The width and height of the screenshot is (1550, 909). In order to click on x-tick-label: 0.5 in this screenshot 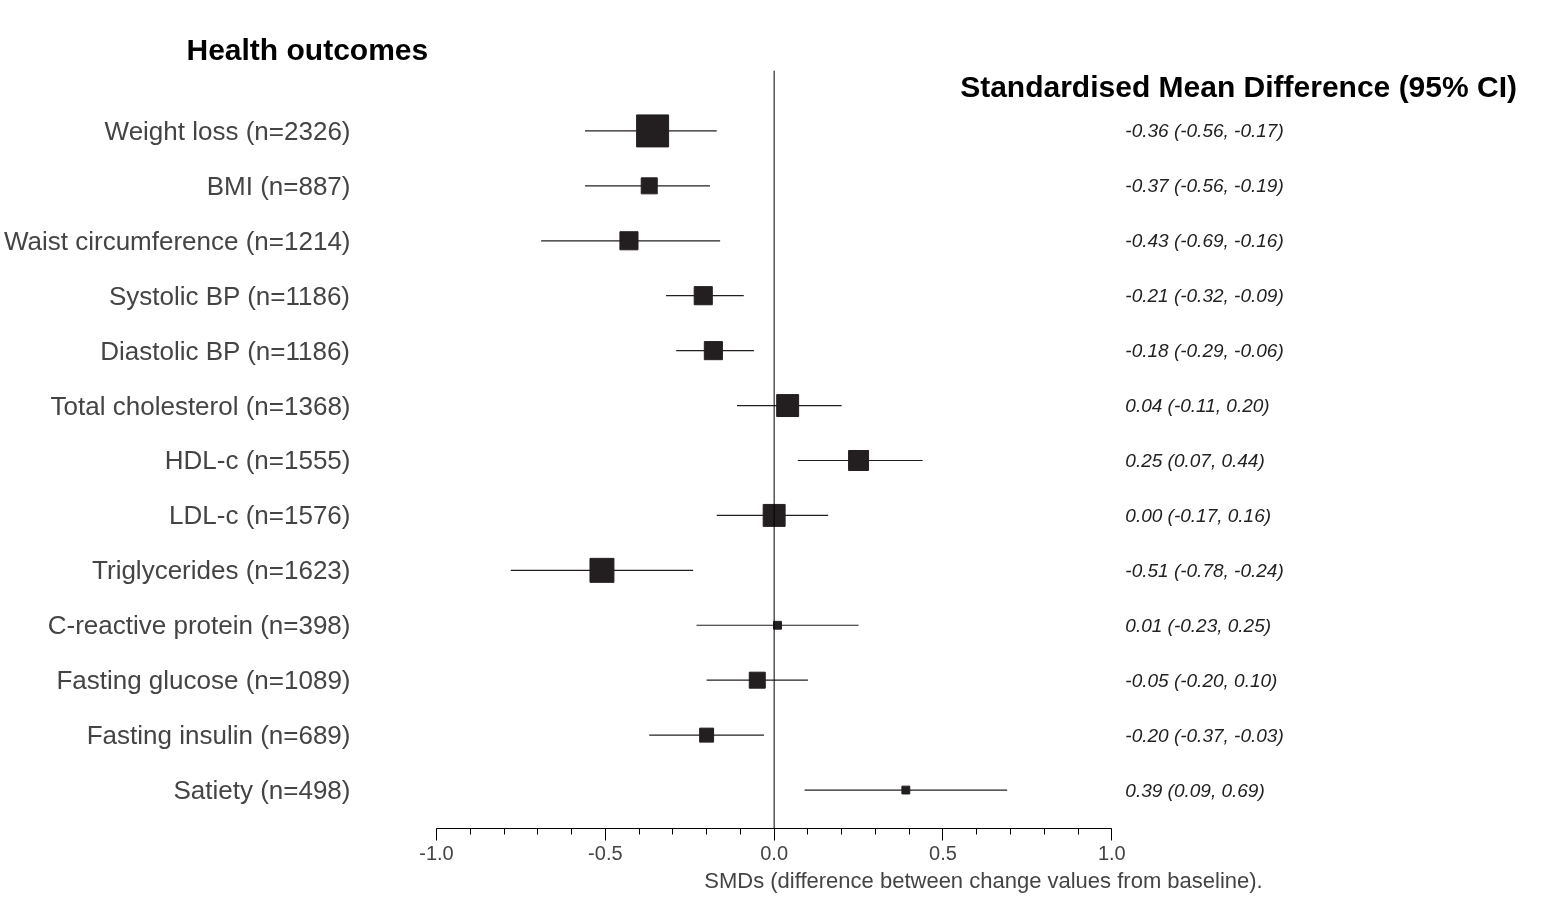, I will do `click(943, 852)`.